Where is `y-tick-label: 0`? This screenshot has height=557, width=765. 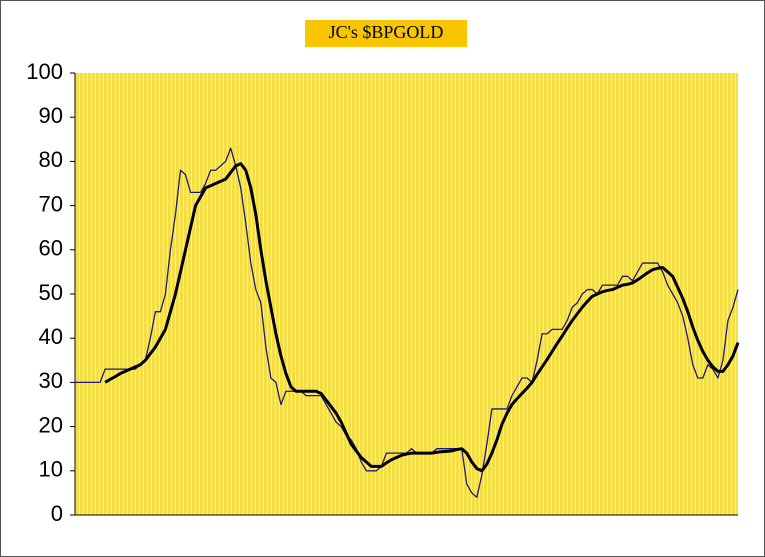
y-tick-label: 0 is located at coordinates (57, 513).